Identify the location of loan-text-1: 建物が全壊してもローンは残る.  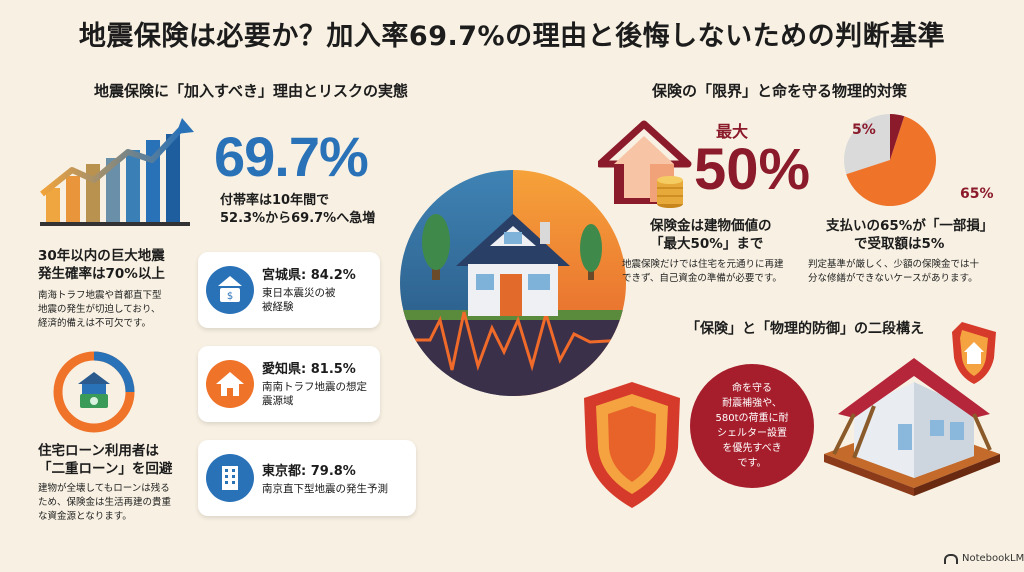
(104, 488).